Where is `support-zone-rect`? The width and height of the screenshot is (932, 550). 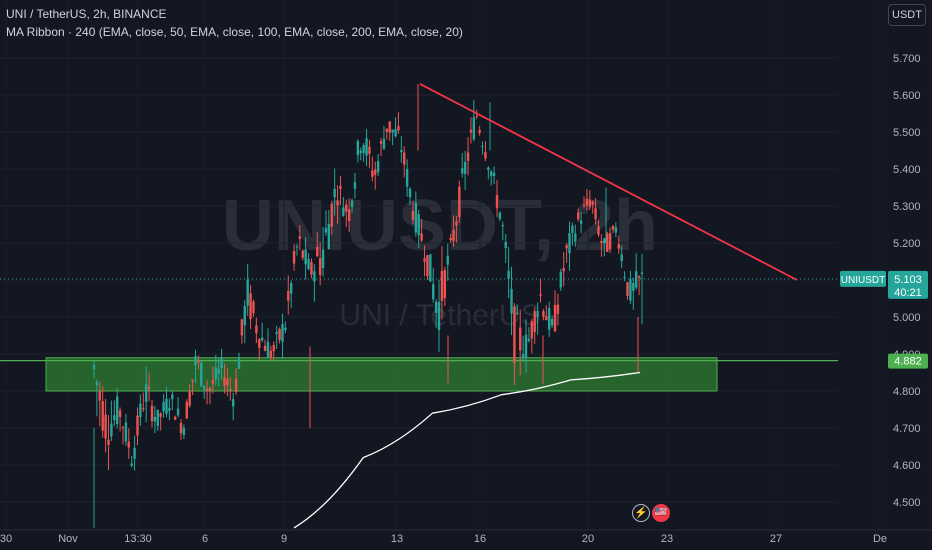
support-zone-rect is located at coordinates (381, 374).